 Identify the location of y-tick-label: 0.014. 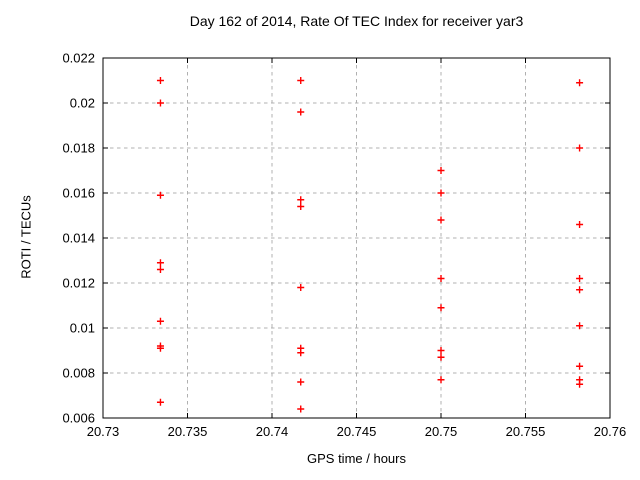
(78, 238).